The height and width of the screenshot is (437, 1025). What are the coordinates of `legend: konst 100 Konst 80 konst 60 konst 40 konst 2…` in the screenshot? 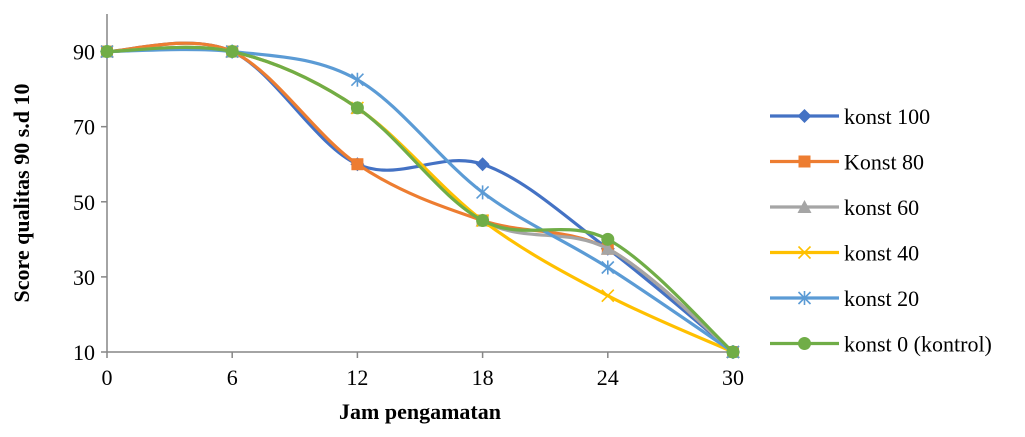 It's located at (881, 230).